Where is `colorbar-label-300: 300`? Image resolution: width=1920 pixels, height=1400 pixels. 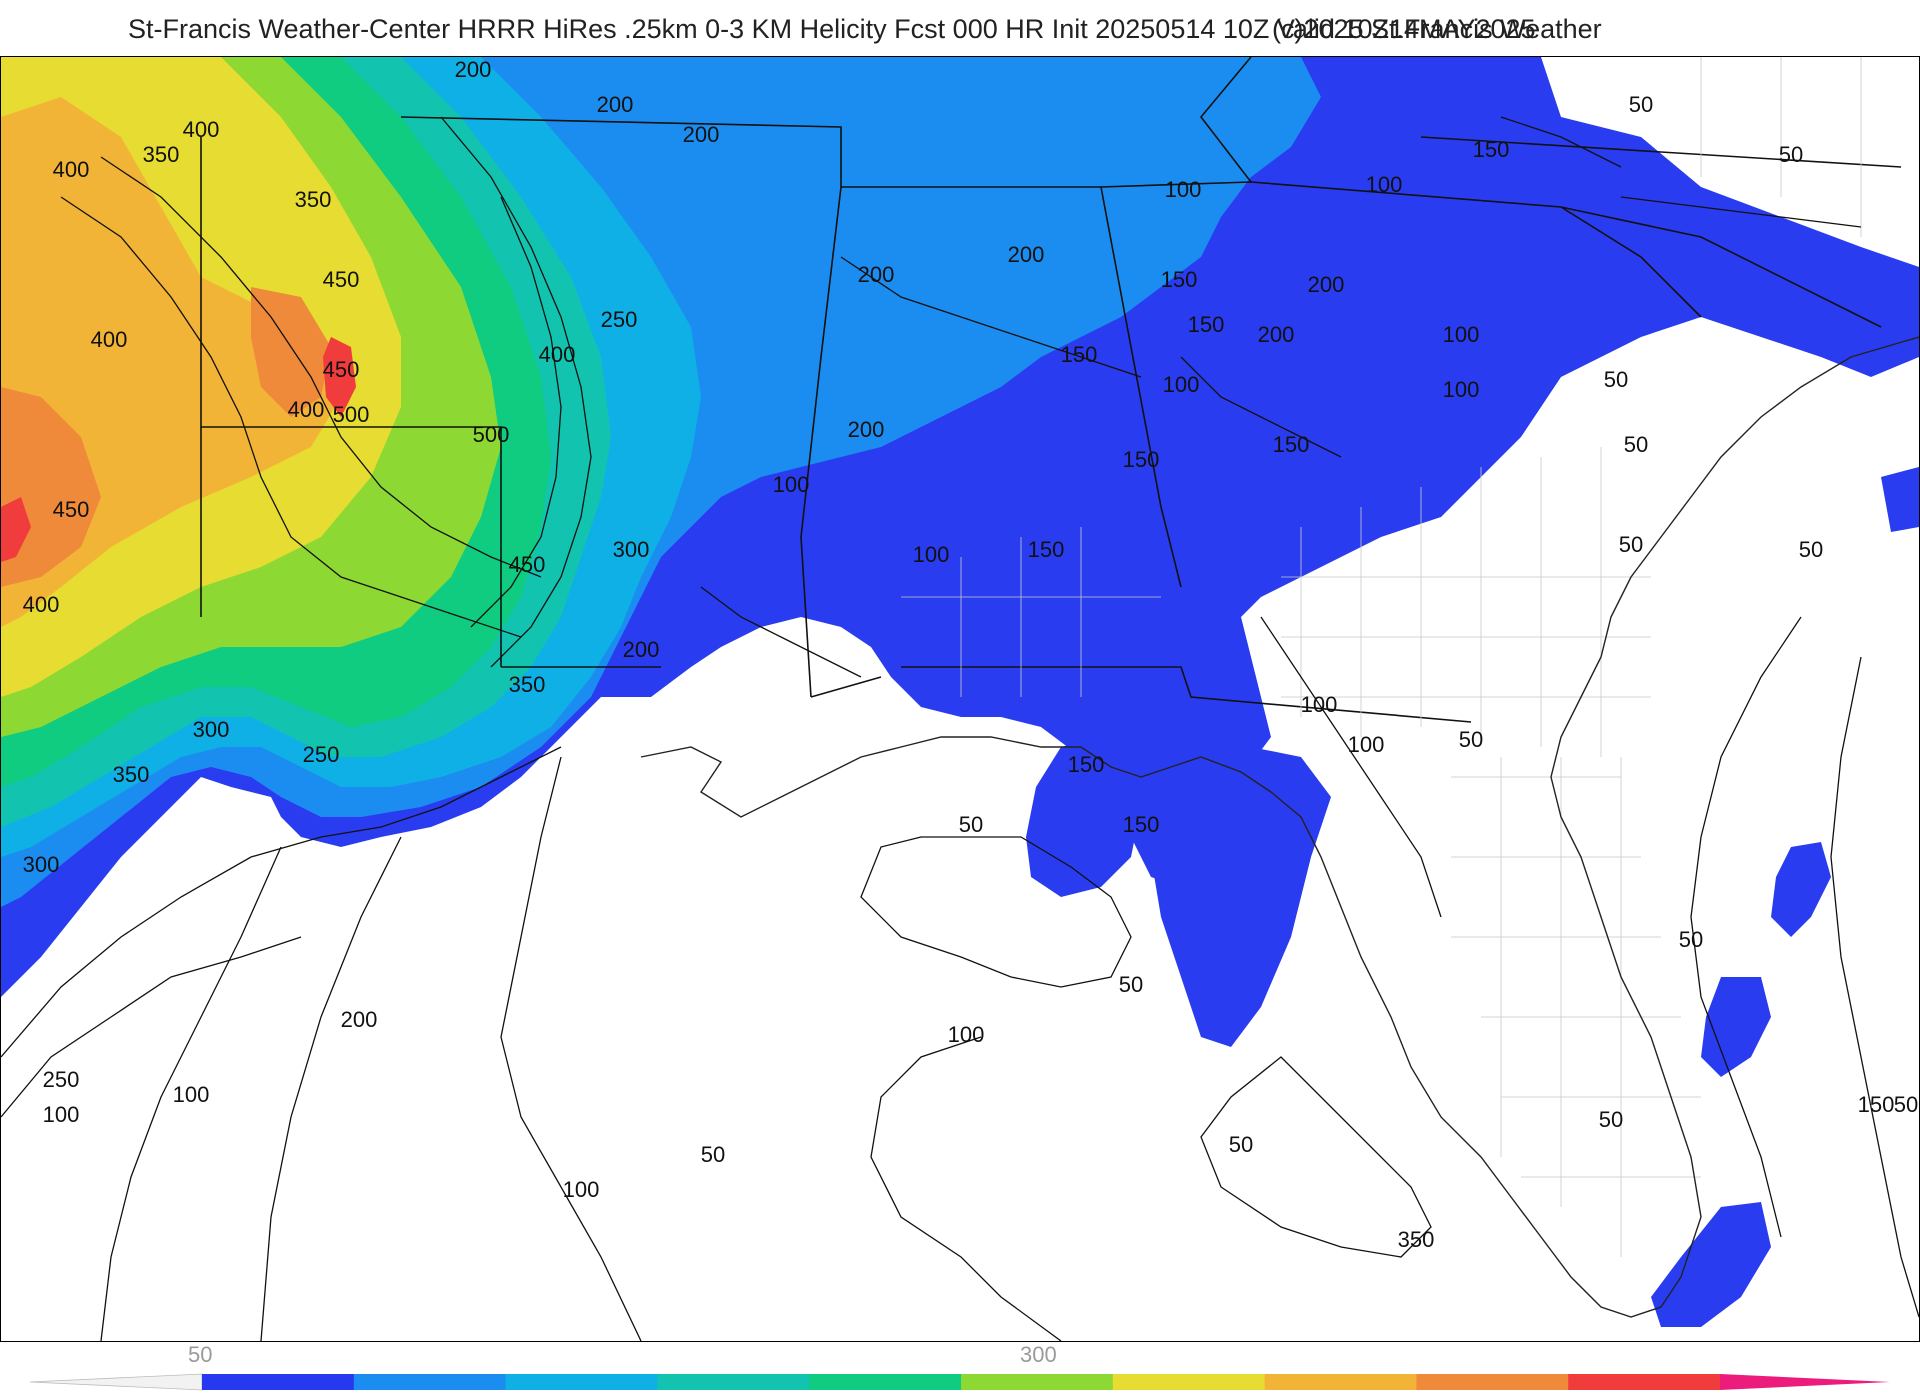
colorbar-label-300: 300 is located at coordinates (1038, 1354).